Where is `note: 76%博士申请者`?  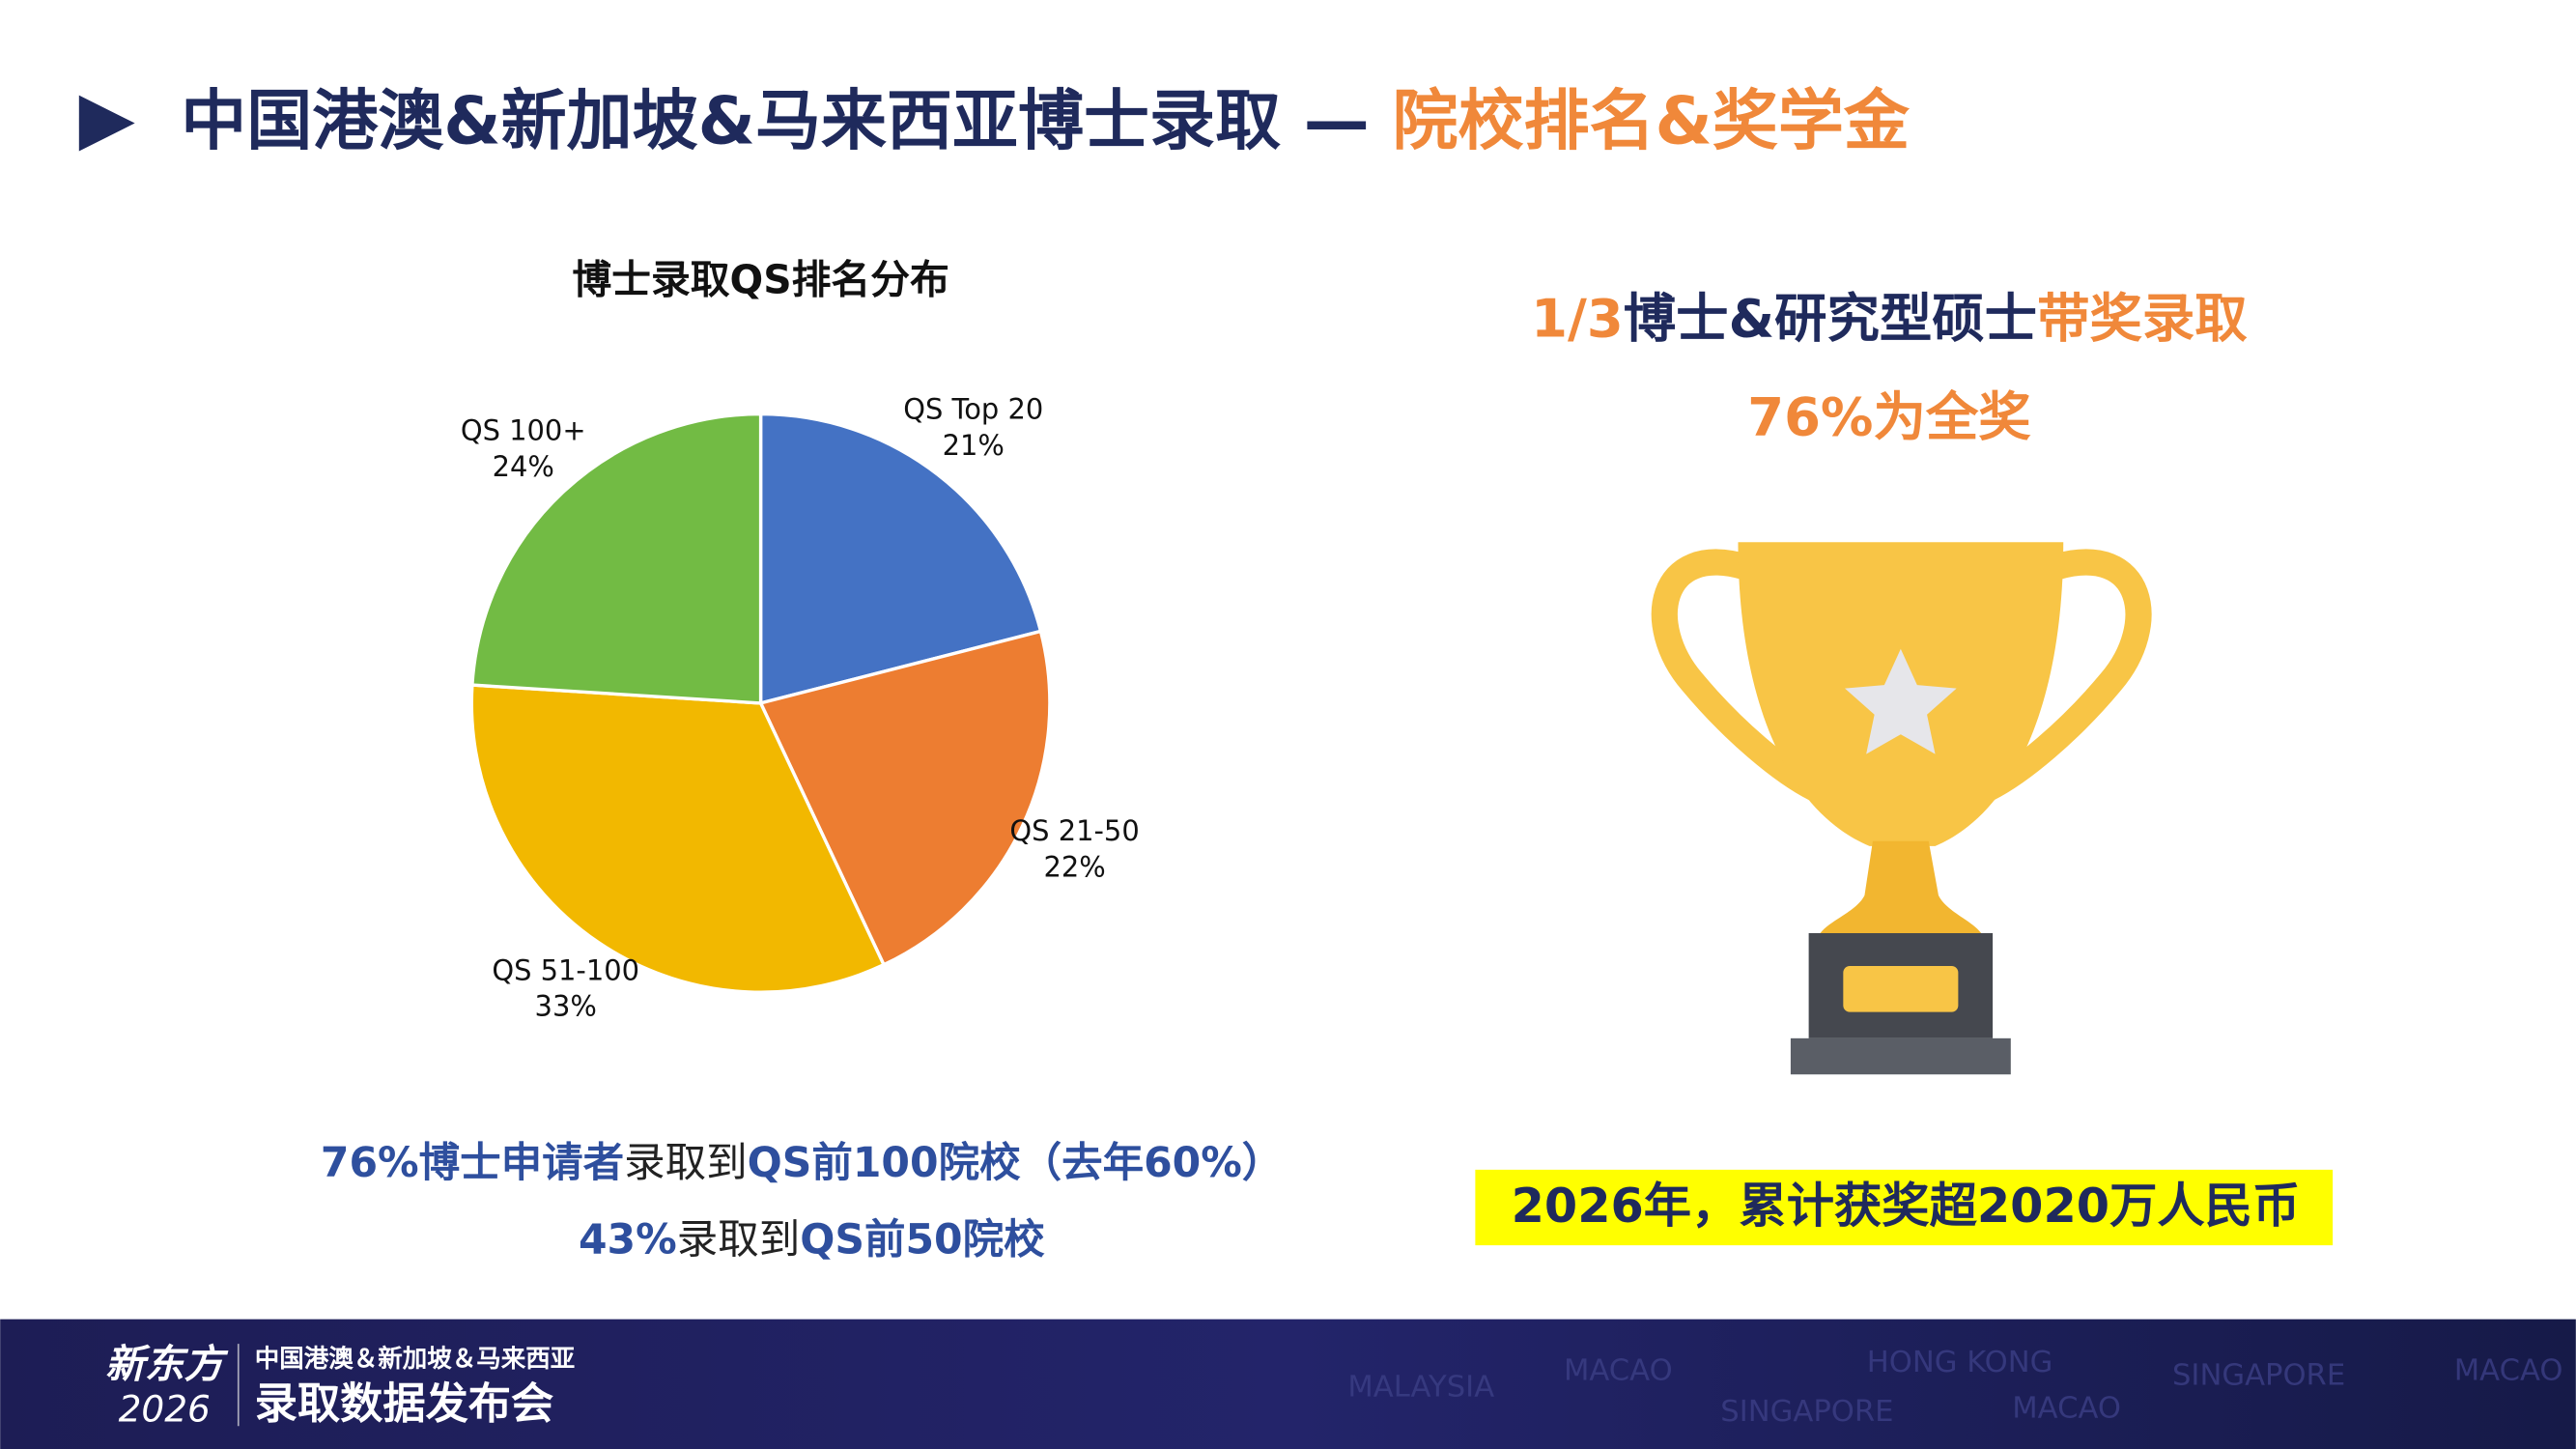 note: 76%博士申请者 is located at coordinates (472, 1162).